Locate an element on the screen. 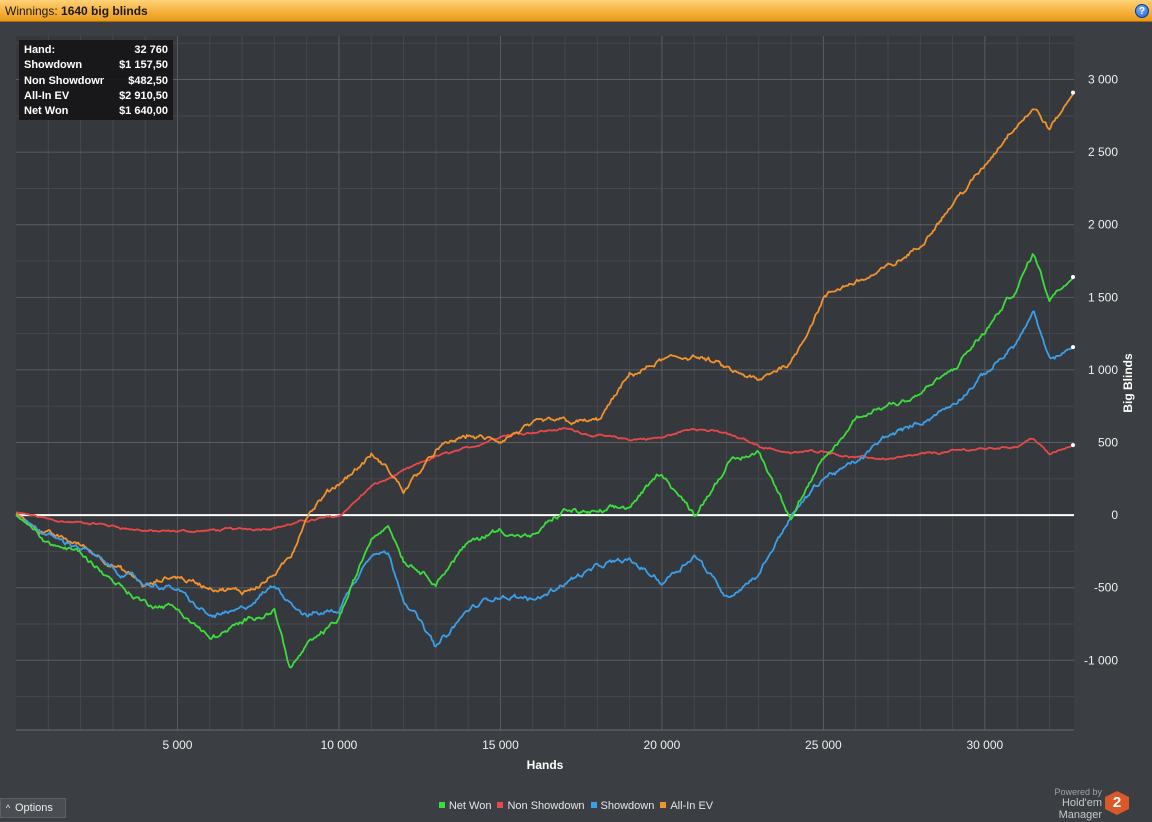  y-tick-label: 2 500 is located at coordinates (1103, 152).